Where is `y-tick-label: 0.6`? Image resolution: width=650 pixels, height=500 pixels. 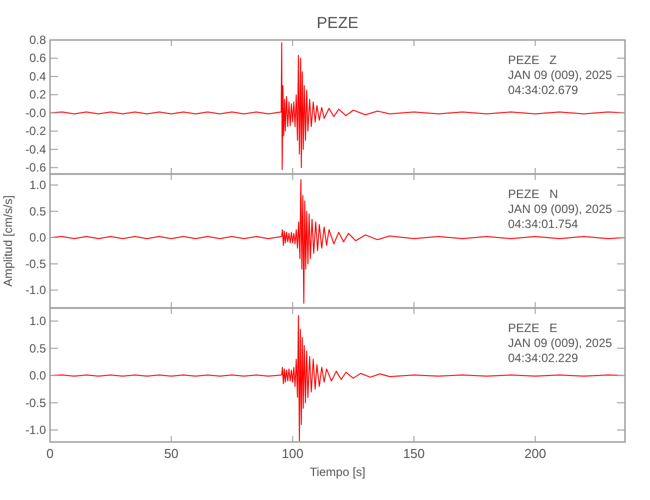
y-tick-label: 0.6 is located at coordinates (37, 58).